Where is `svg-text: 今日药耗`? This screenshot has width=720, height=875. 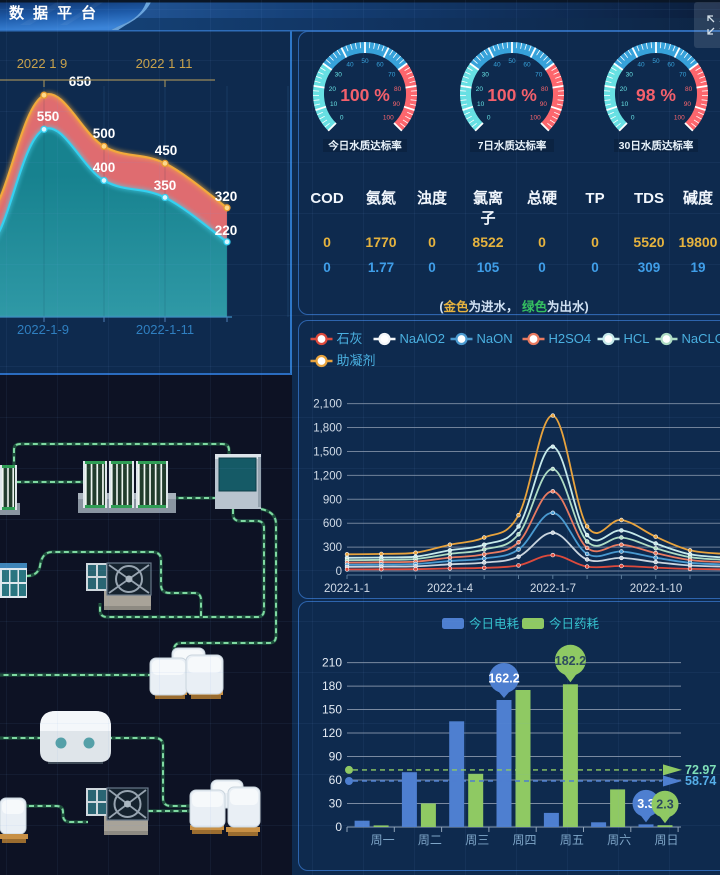 svg-text: 今日药耗 is located at coordinates (574, 623).